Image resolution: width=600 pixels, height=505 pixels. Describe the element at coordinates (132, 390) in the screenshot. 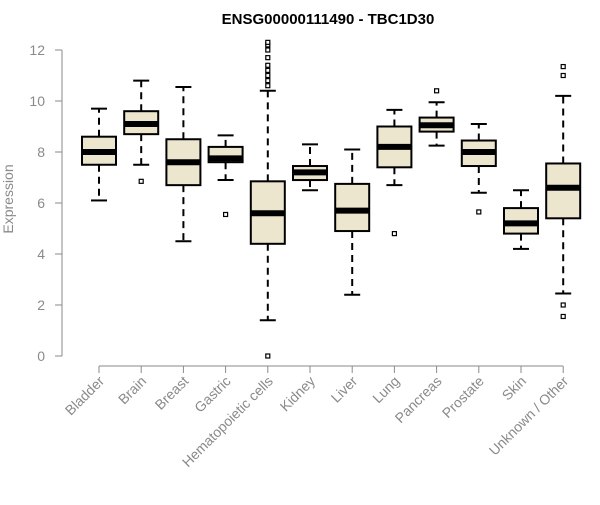

I see `x-tick-label: Brain` at that location.